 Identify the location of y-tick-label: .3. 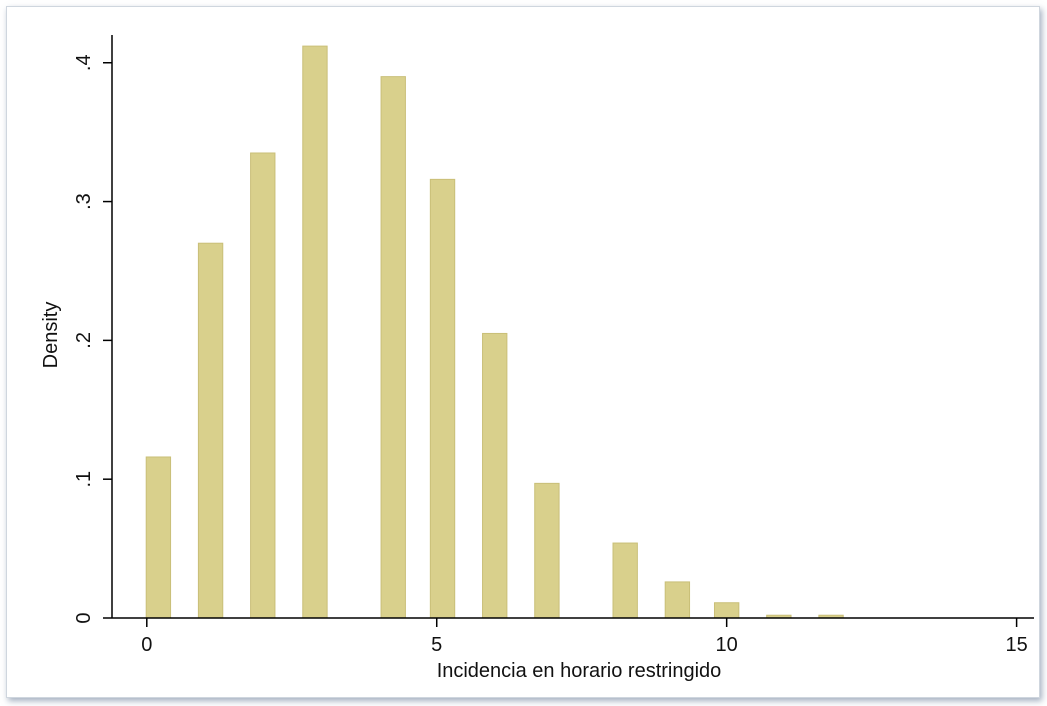
(84, 201).